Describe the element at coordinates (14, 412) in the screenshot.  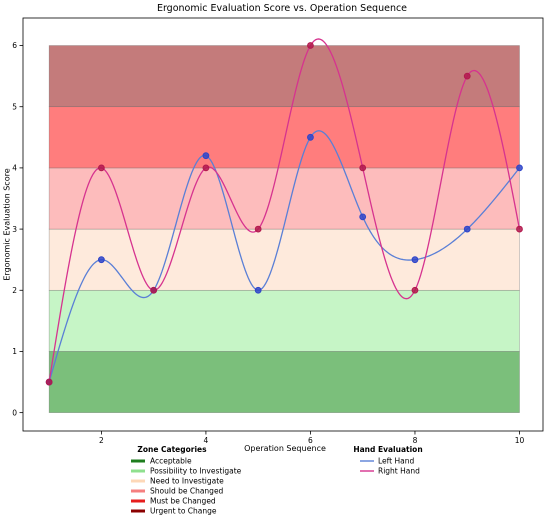
I see `y-tick-label-0: 0` at that location.